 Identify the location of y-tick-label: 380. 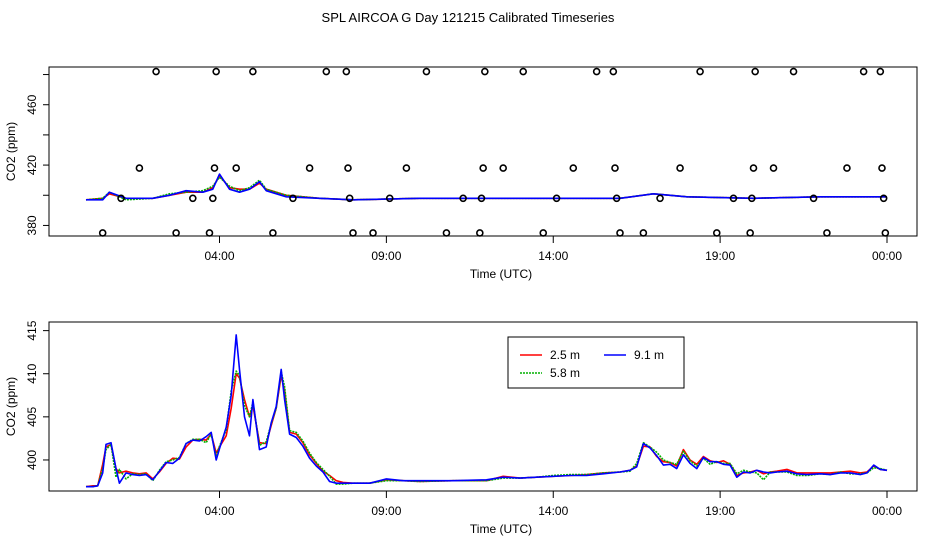
(32, 225).